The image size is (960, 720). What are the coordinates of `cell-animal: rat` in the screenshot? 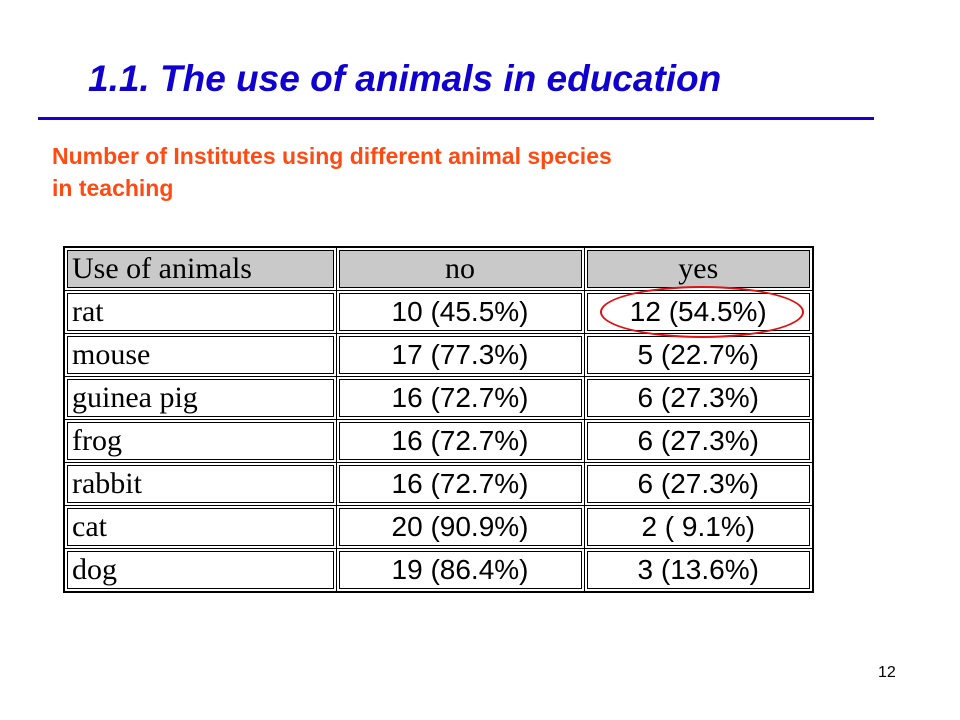 It's located at (200, 312).